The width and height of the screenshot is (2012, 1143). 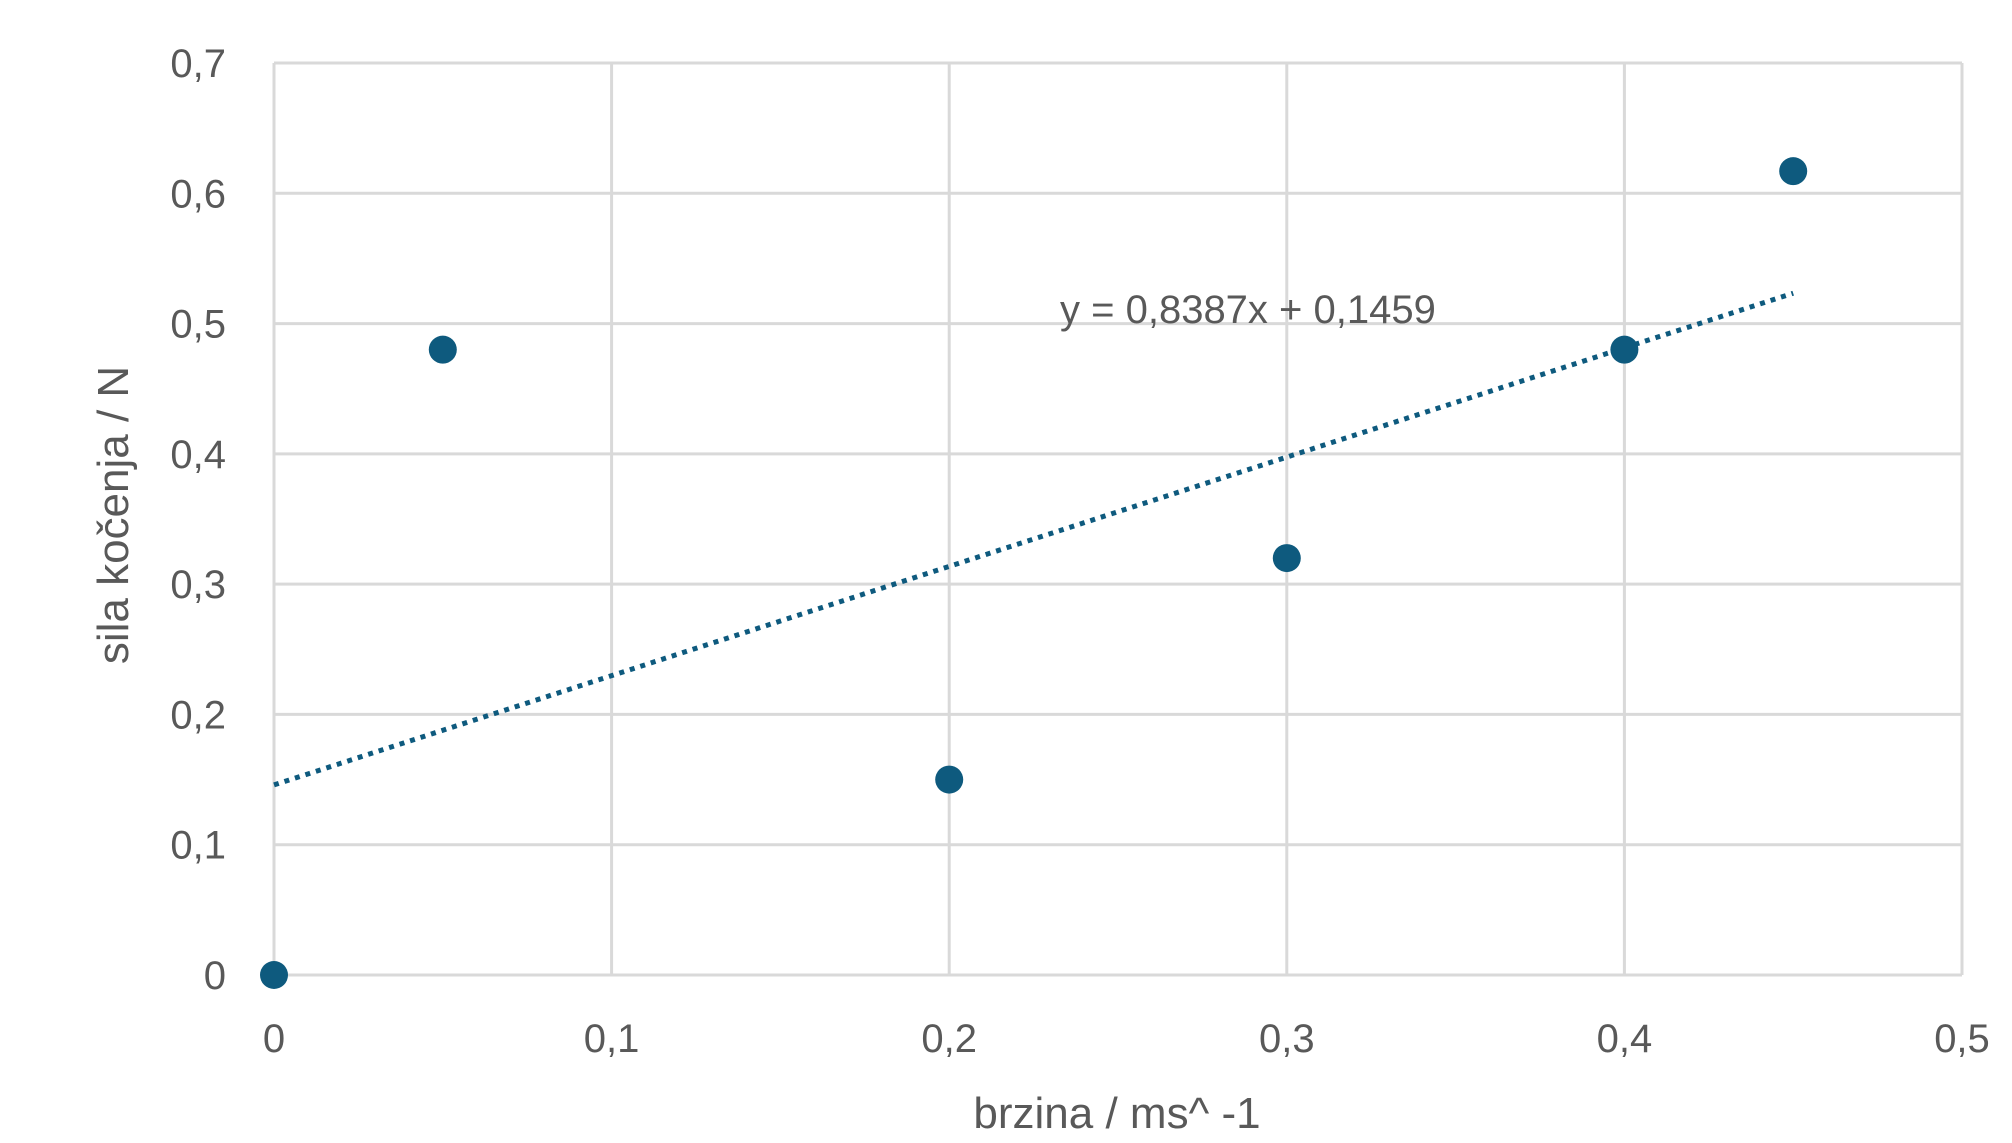 I want to click on y-axis-title: sila kočenja / N, so click(x=113, y=515).